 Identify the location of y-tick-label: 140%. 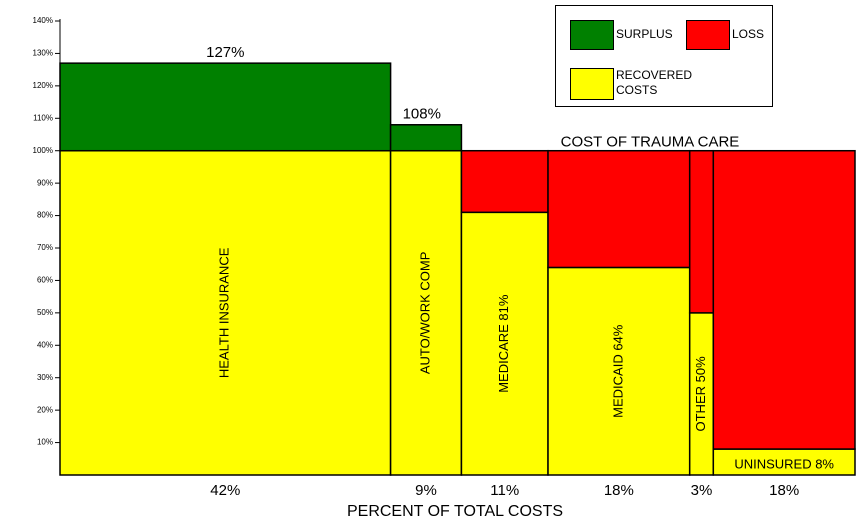
(43, 20).